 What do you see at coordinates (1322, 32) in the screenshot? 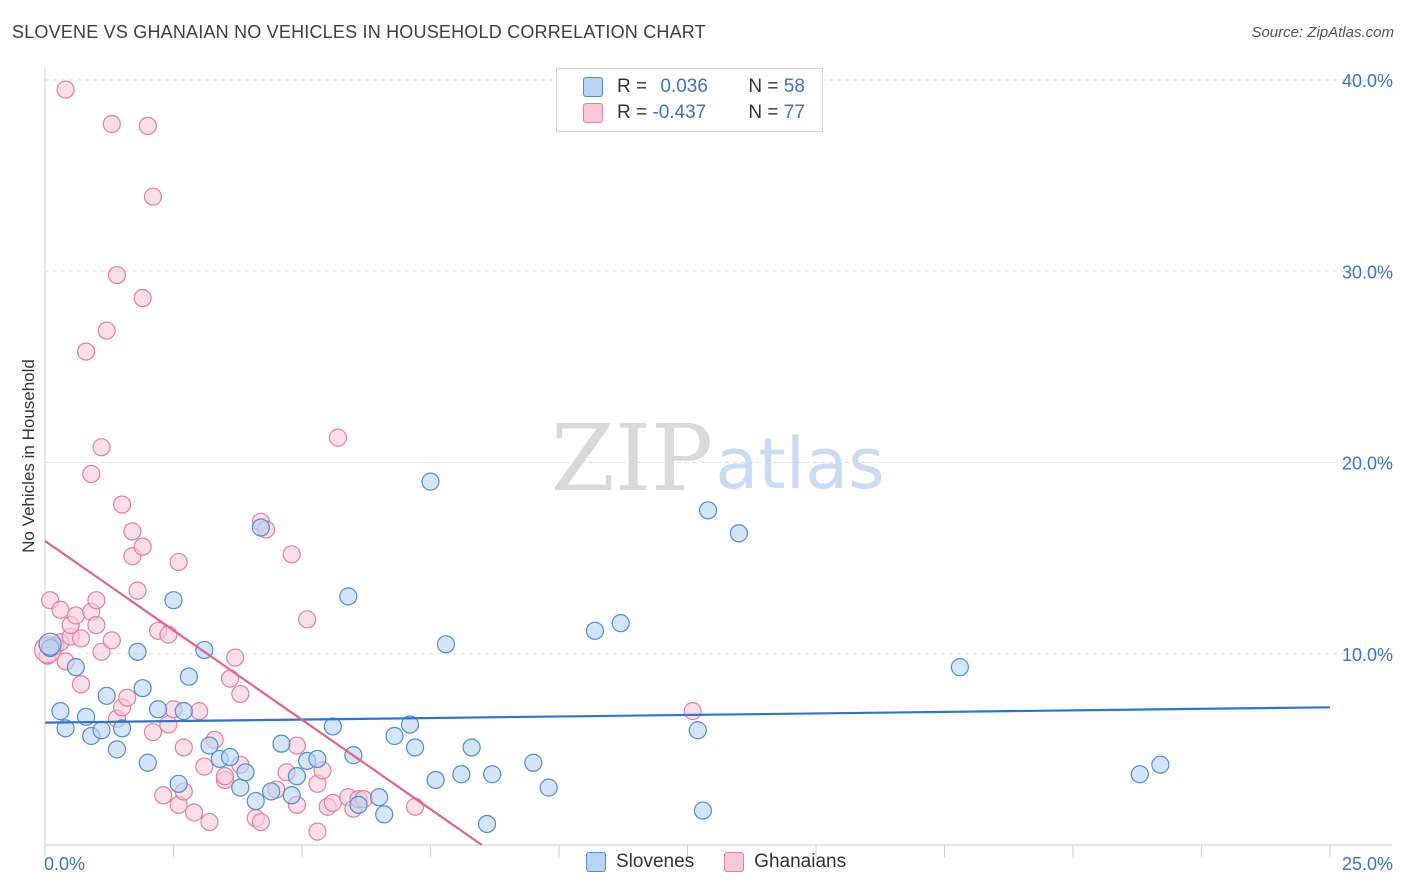
I see `source-credit: Source: ZipAtlas.com` at bounding box center [1322, 32].